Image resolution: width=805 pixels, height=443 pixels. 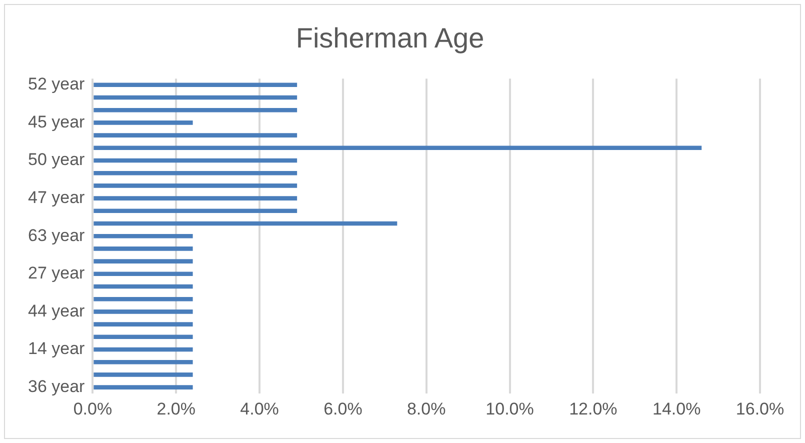 What do you see at coordinates (57, 386) in the screenshot?
I see `y-tick-label: 36 year` at bounding box center [57, 386].